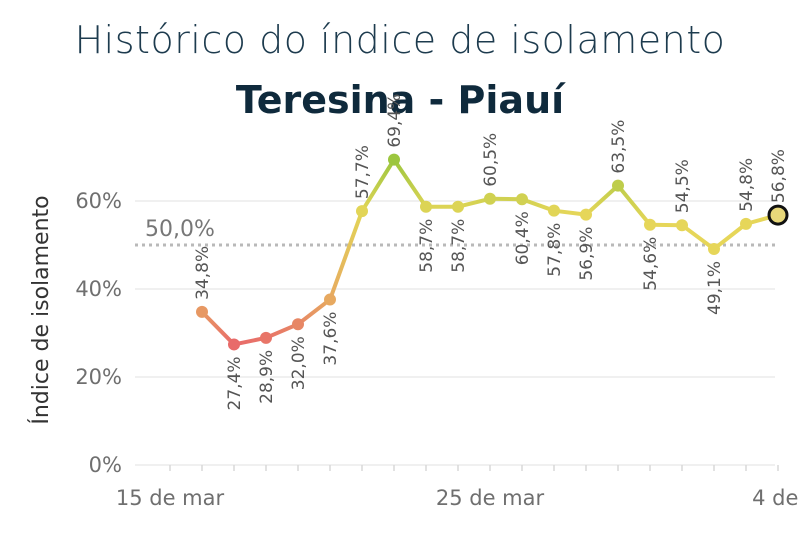 The image size is (800, 535). Describe the element at coordinates (683, 186) in the screenshot. I see `data-label: 54,5%` at that location.